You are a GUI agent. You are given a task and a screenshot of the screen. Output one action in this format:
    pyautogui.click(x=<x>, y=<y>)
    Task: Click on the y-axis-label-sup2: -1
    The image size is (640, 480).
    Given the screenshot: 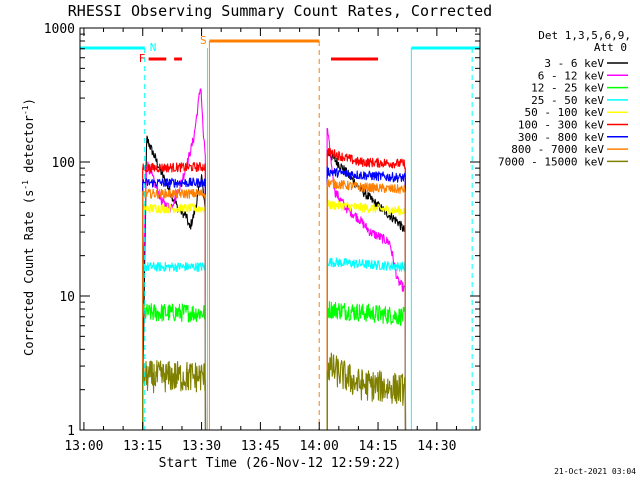 What is the action you would take?
    pyautogui.click(x=25, y=110)
    